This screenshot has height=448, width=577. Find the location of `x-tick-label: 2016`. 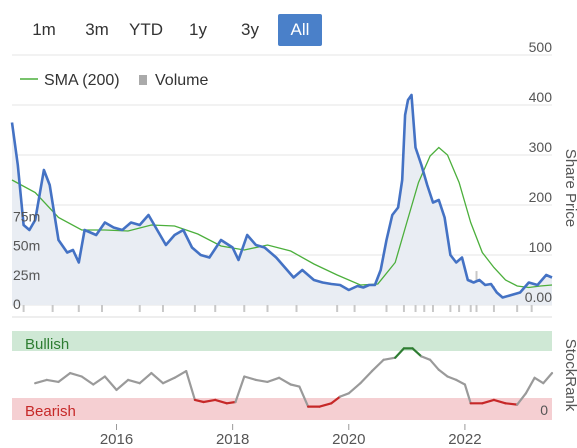

x-tick-label: 2016 is located at coordinates (116, 439).